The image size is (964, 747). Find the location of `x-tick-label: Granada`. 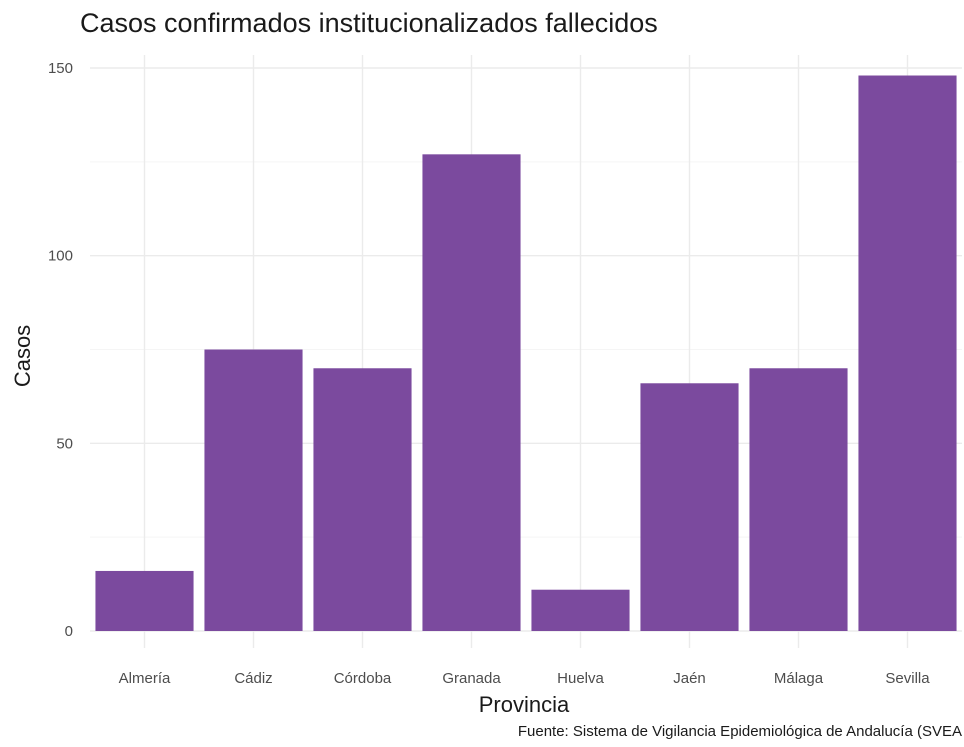

x-tick-label: Granada is located at coordinates (471, 678).